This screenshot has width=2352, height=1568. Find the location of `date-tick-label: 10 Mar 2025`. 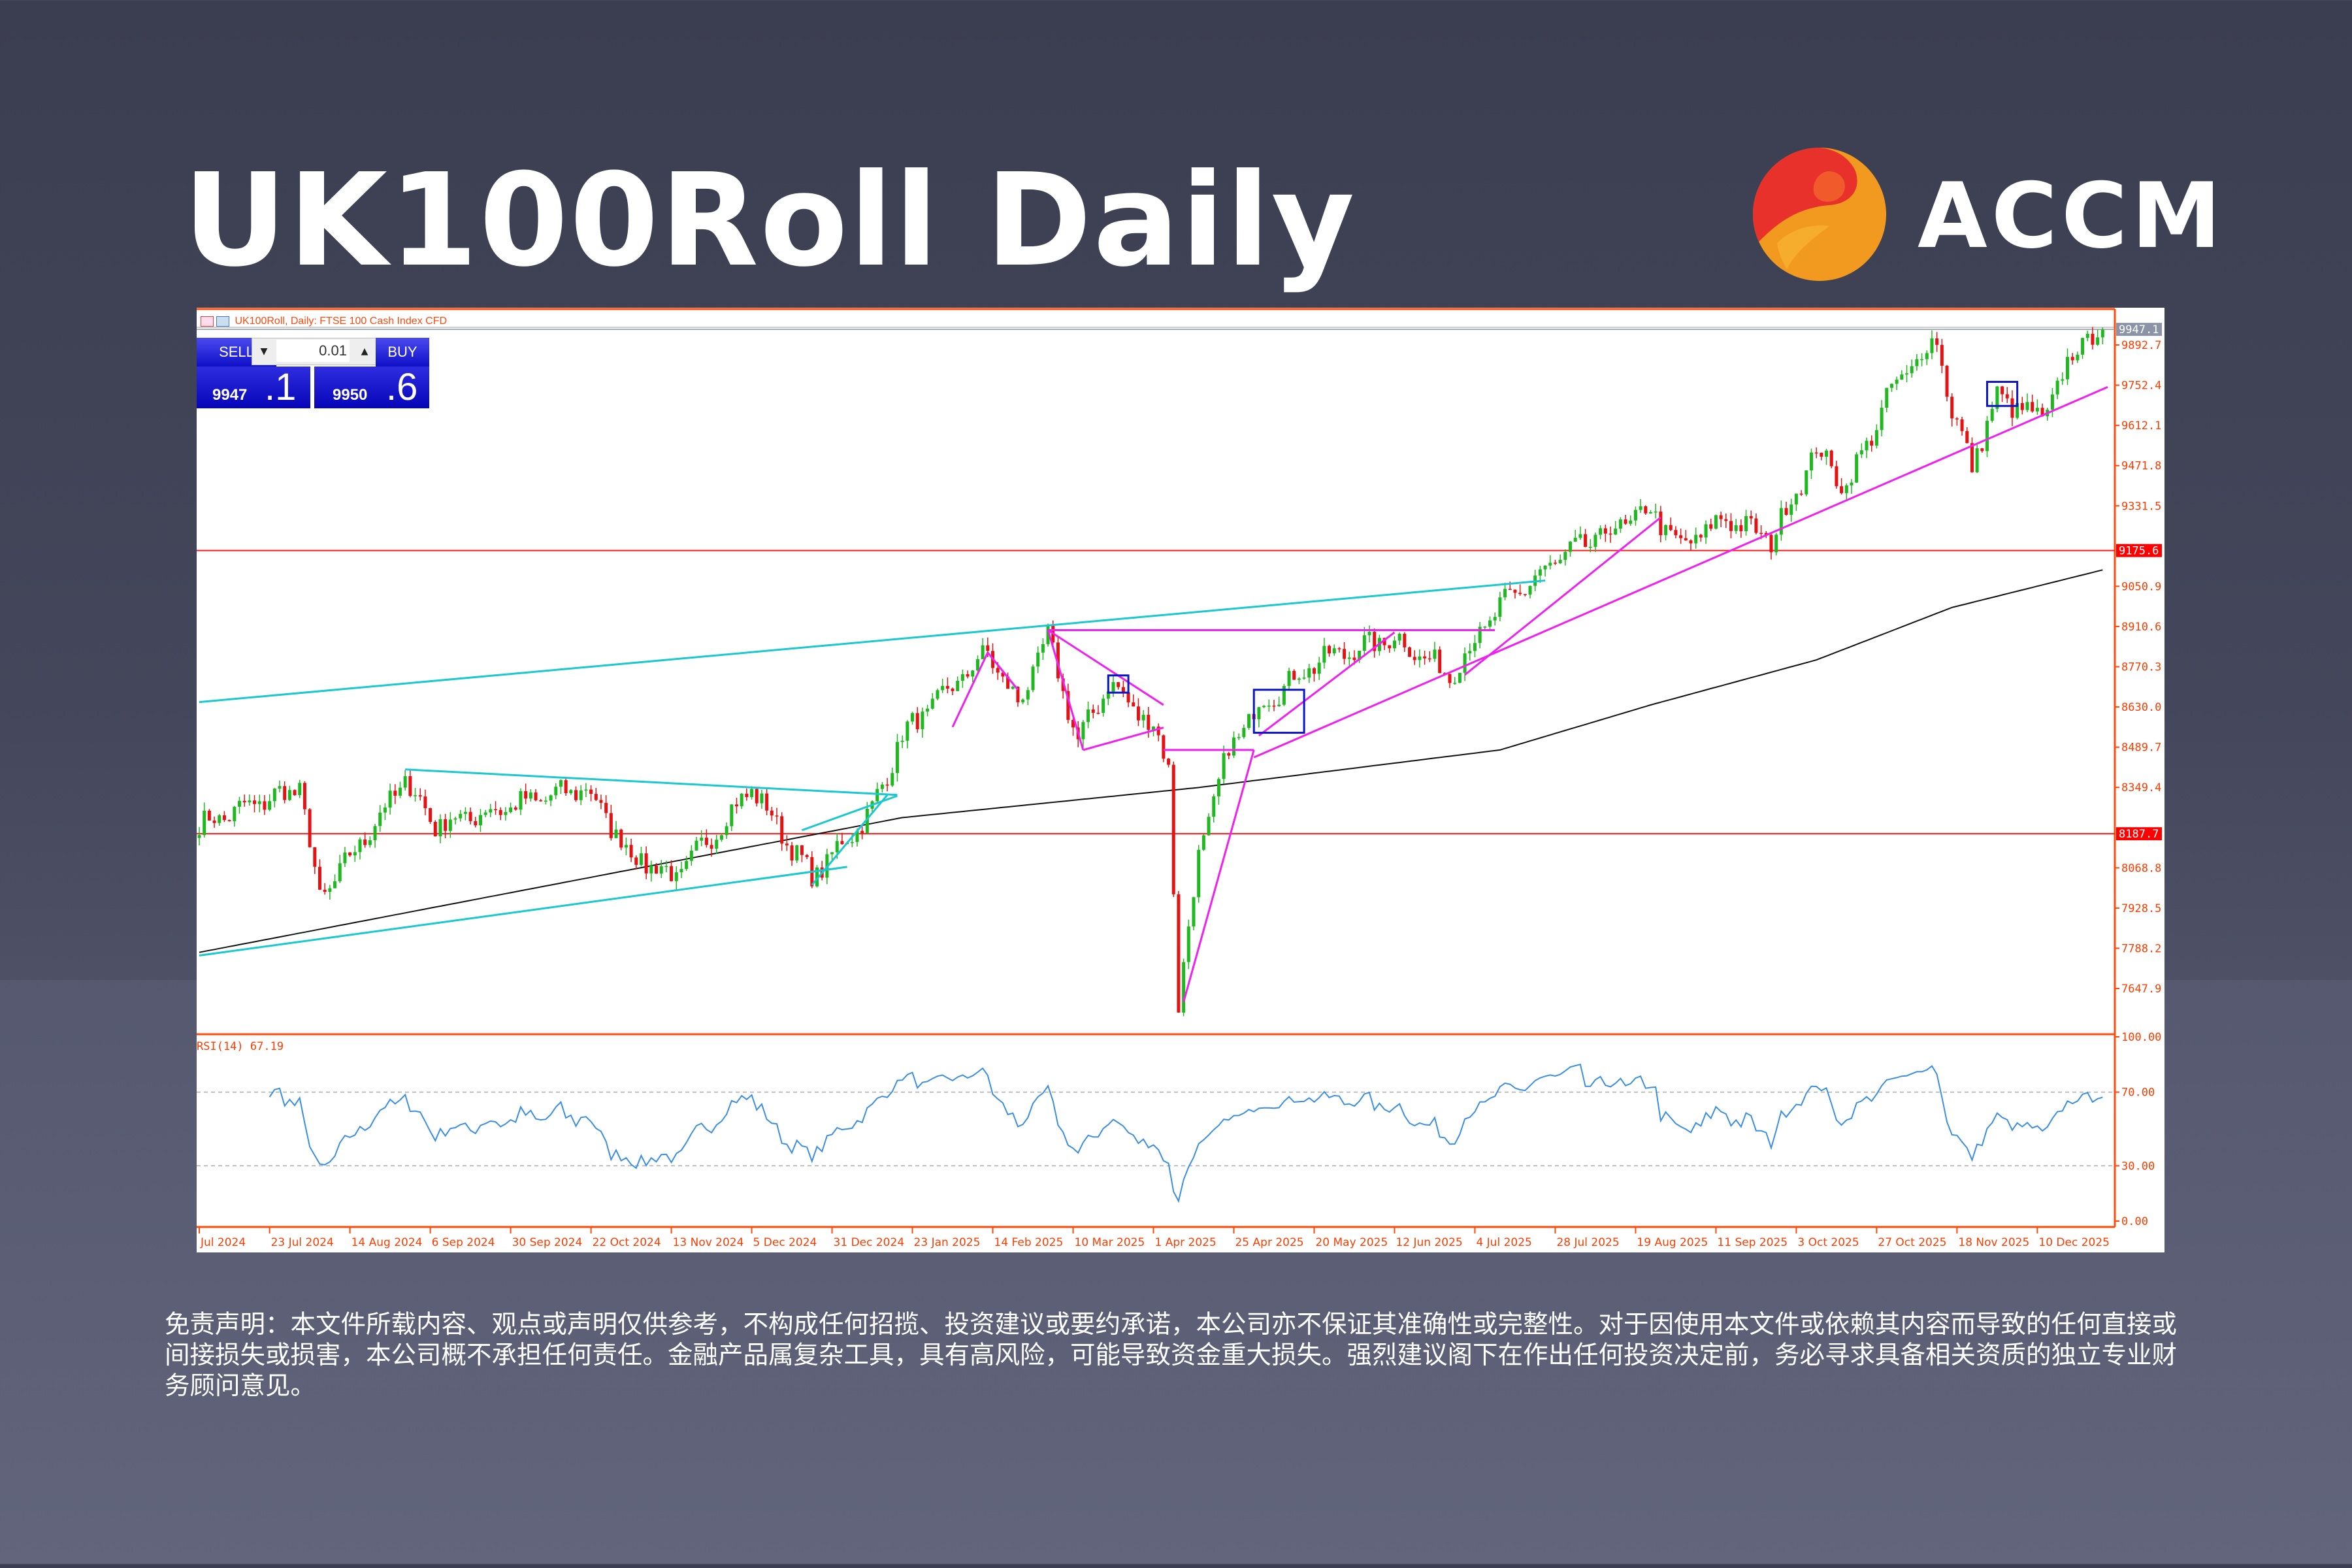

date-tick-label: 10 Mar 2025 is located at coordinates (1110, 1242).